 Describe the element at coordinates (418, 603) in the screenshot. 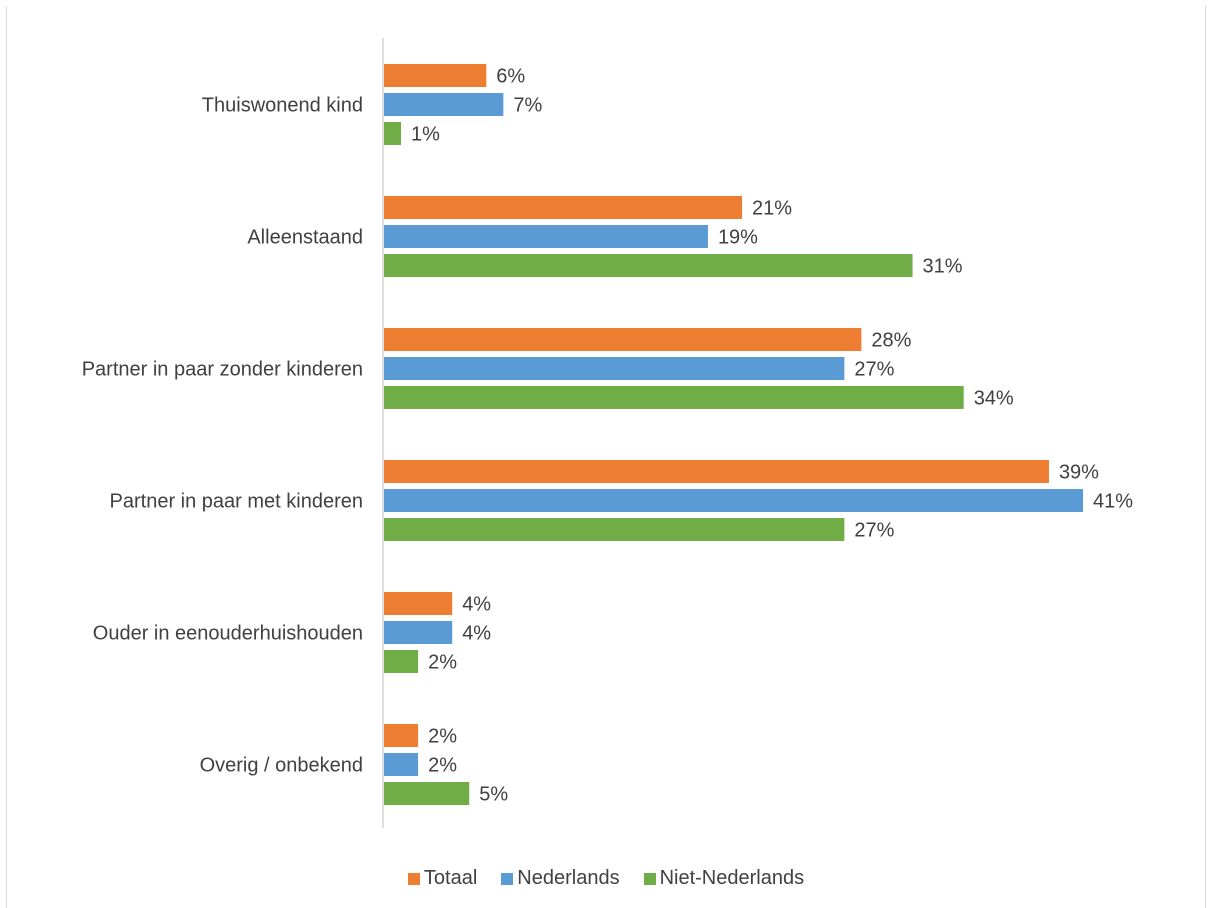

I see `bar-ouder-in-eenouderhuishouden-totaal` at that location.